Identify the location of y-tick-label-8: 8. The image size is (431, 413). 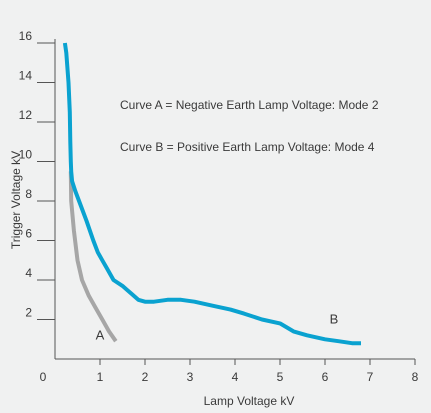
(28, 194).